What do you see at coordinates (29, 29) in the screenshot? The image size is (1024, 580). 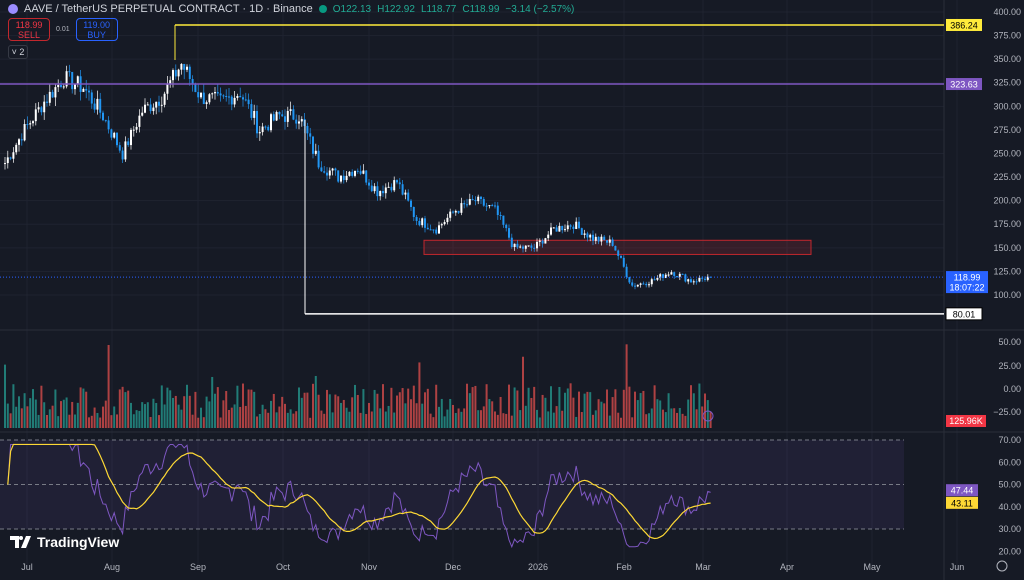 I see `sell-button: 118.99 SELL` at bounding box center [29, 29].